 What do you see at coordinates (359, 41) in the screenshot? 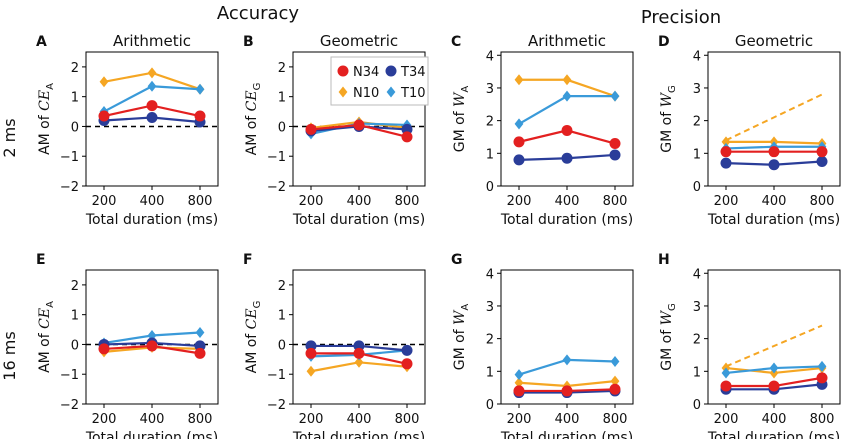
I see `panel-title-b: Geometric` at bounding box center [359, 41].